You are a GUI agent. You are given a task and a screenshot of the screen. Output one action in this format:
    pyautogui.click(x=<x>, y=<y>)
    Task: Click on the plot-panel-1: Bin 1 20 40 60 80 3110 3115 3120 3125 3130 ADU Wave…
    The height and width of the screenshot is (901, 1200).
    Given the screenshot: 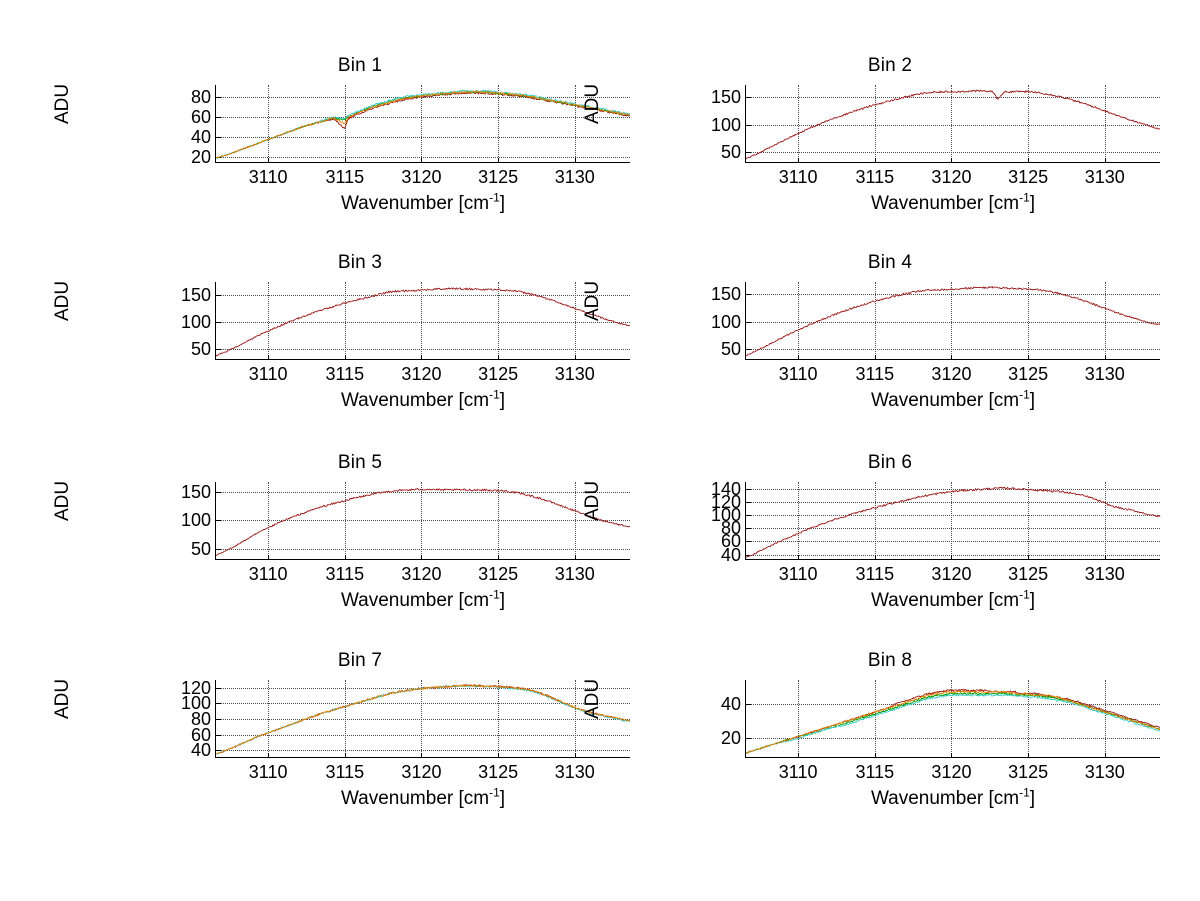 What is the action you would take?
    pyautogui.click(x=356, y=152)
    